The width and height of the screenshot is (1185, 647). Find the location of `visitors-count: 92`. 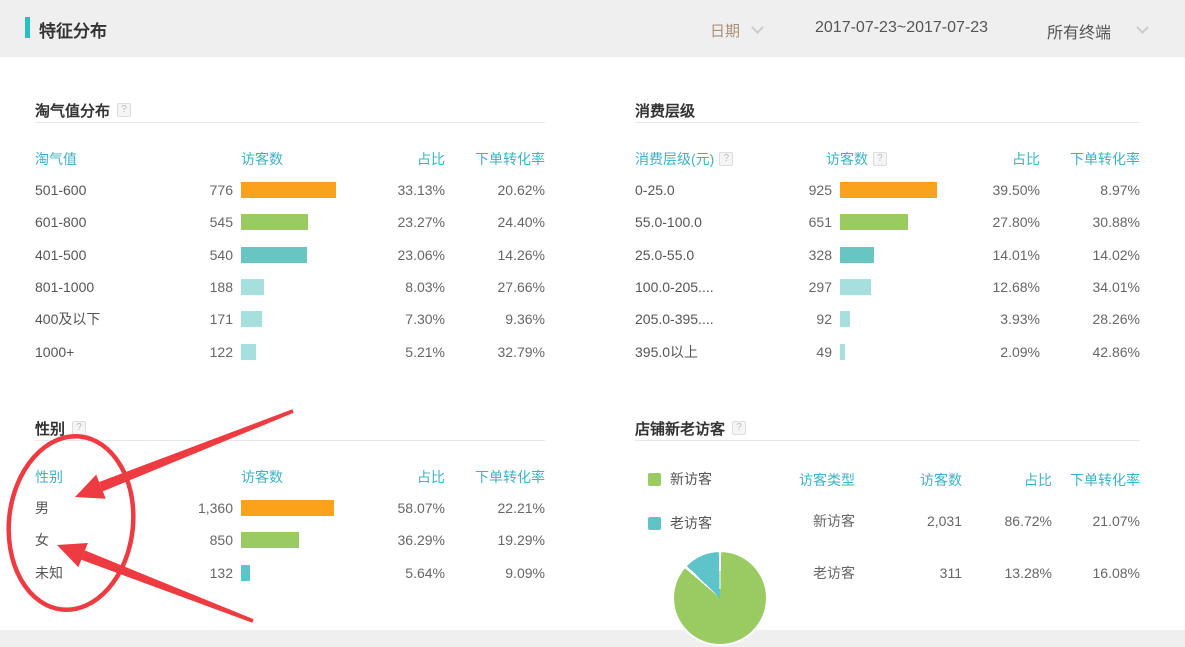

visitors-count: 92 is located at coordinates (824, 319).